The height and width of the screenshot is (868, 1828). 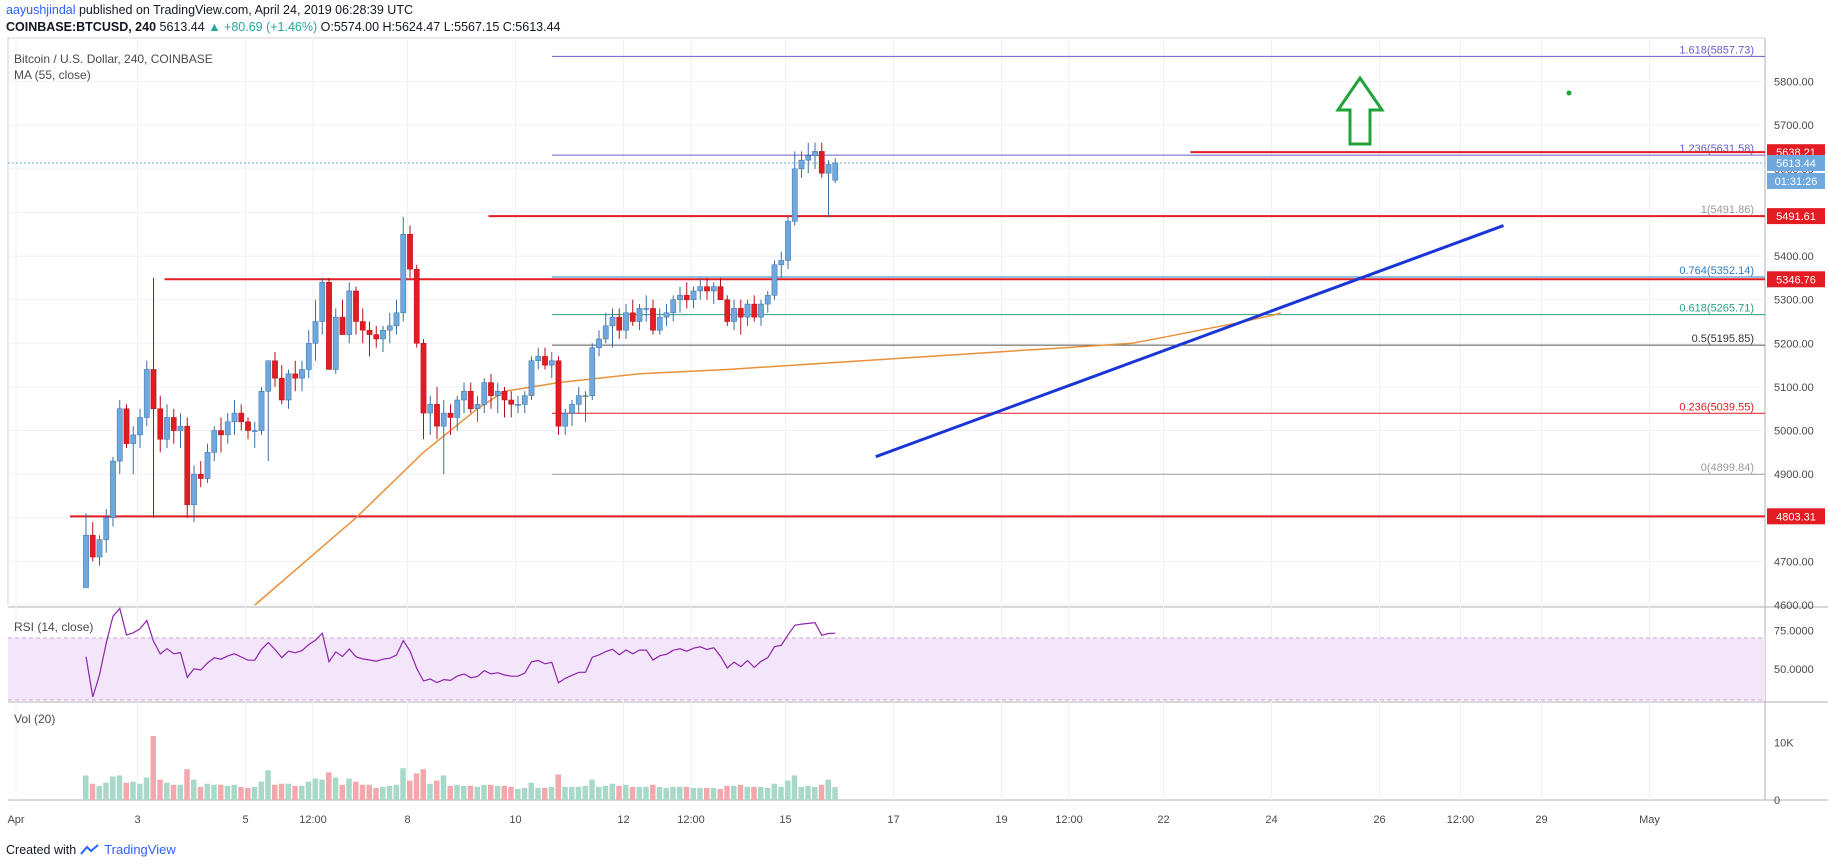 What do you see at coordinates (509, 27) in the screenshot?
I see `close-label: C:` at bounding box center [509, 27].